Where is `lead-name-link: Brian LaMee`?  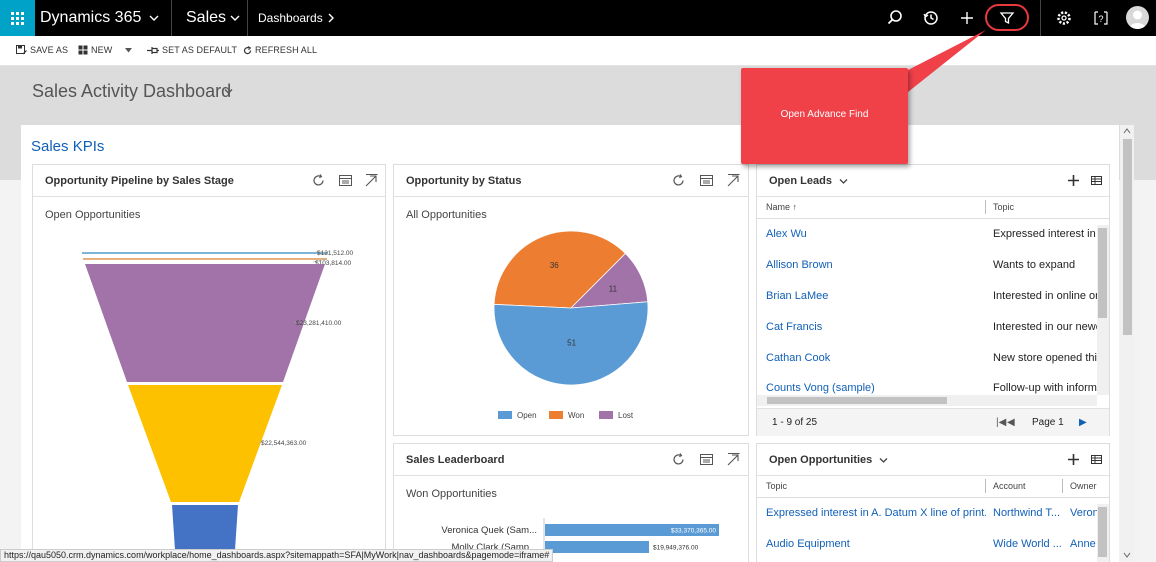
lead-name-link: Brian LaMee is located at coordinates (797, 296).